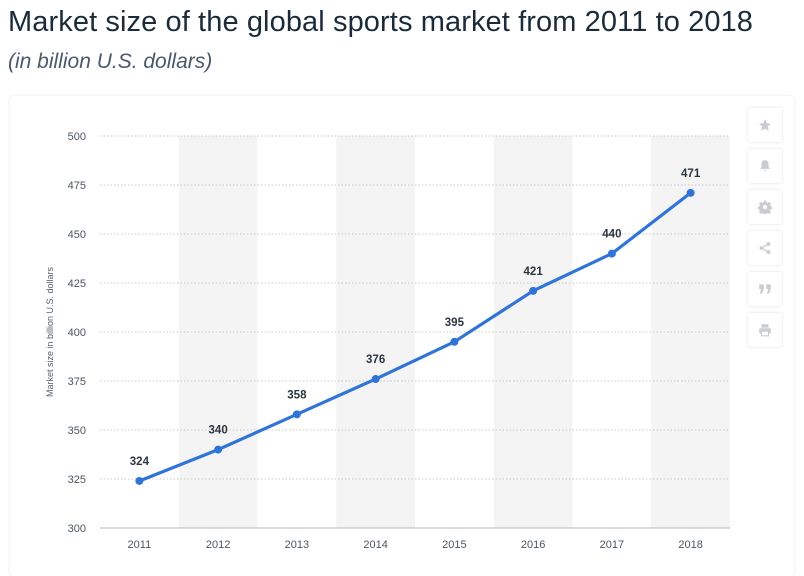 Image resolution: width=804 pixels, height=576 pixels. Describe the element at coordinates (77, 137) in the screenshot. I see `y-tick-label: 500` at that location.